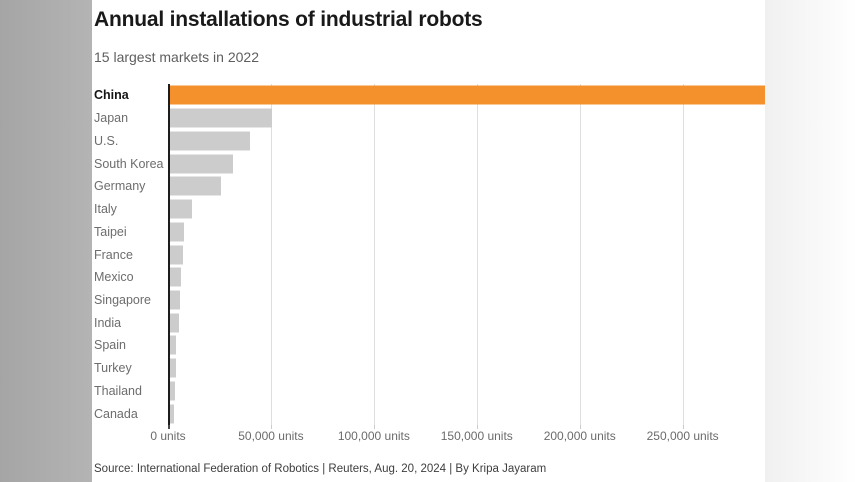 The image size is (857, 482). I want to click on chart-row: Canada, so click(428, 413).